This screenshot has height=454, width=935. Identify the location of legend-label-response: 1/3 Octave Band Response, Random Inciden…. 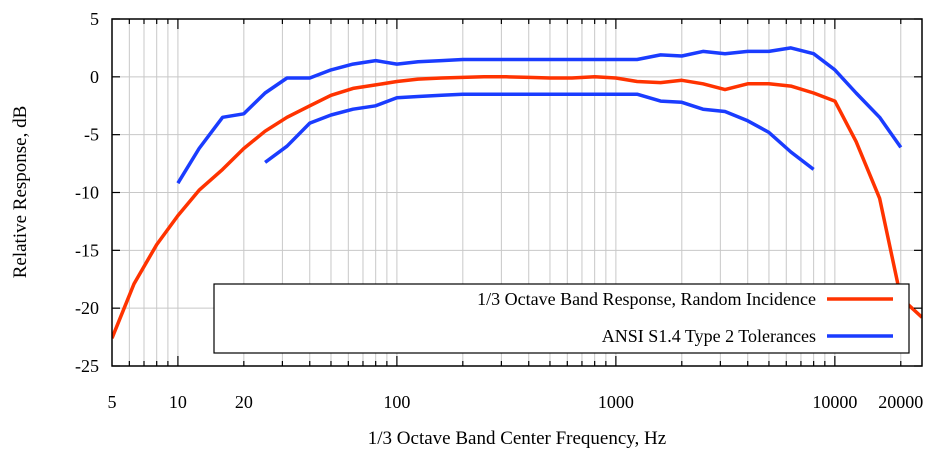
(646, 299).